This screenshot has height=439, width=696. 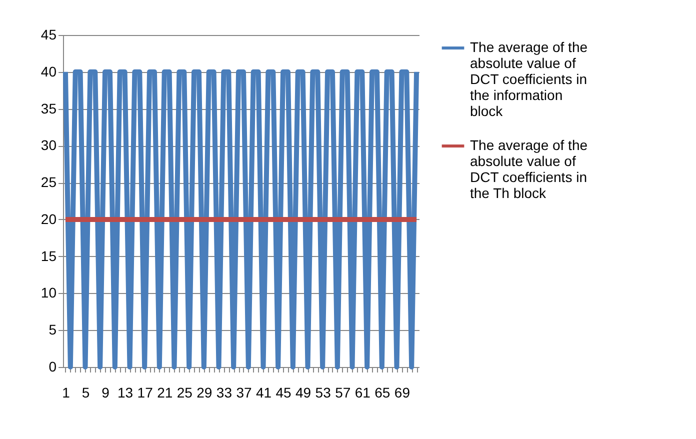 What do you see at coordinates (382, 392) in the screenshot?
I see `x-tick-label: 65` at bounding box center [382, 392].